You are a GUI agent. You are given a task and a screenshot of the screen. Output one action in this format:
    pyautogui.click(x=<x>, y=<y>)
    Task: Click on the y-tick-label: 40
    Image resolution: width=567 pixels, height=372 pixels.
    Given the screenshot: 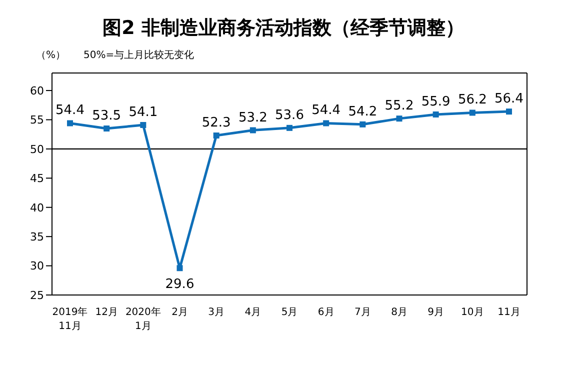 What is the action you would take?
    pyautogui.click(x=37, y=207)
    